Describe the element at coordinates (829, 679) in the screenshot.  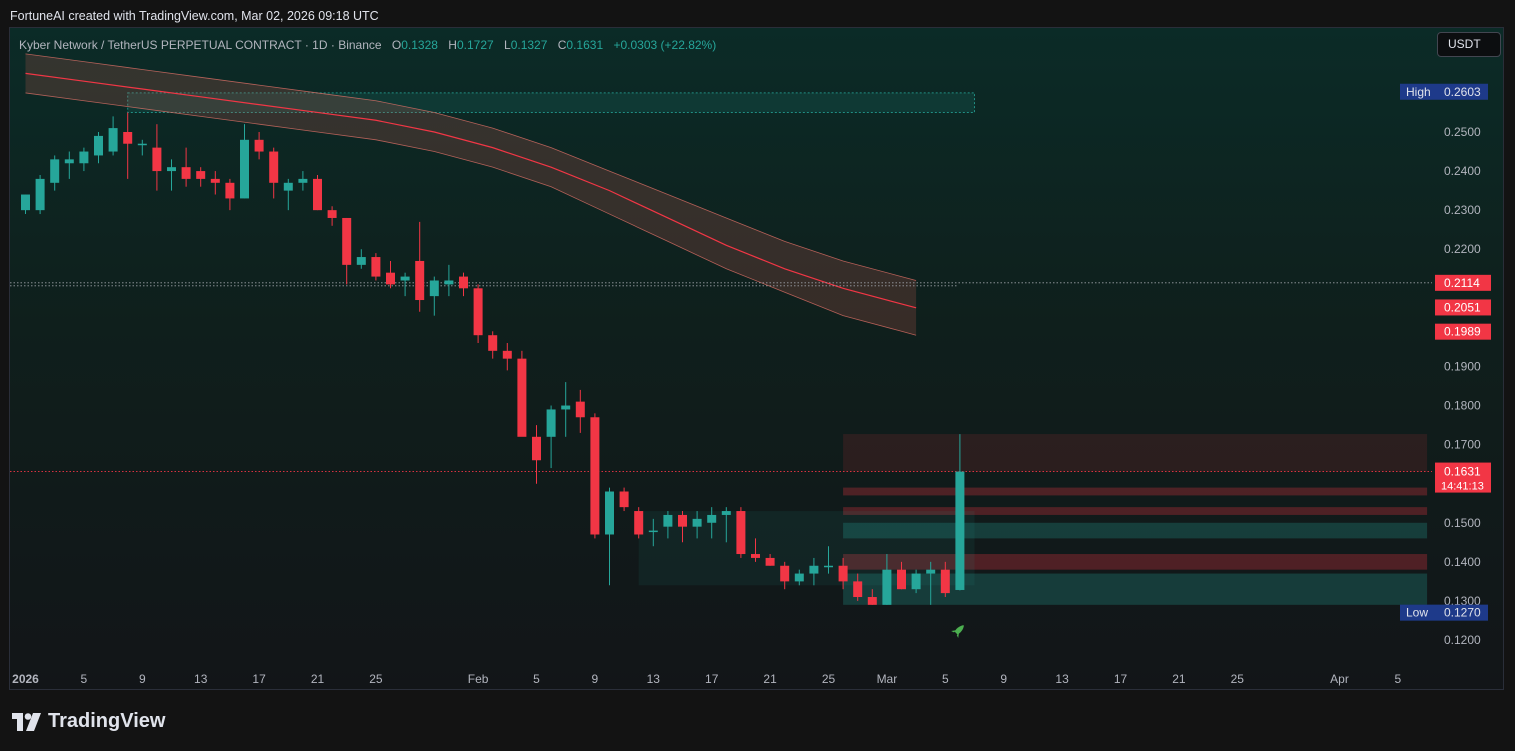
I see `x-tick-label: 25` at that location.